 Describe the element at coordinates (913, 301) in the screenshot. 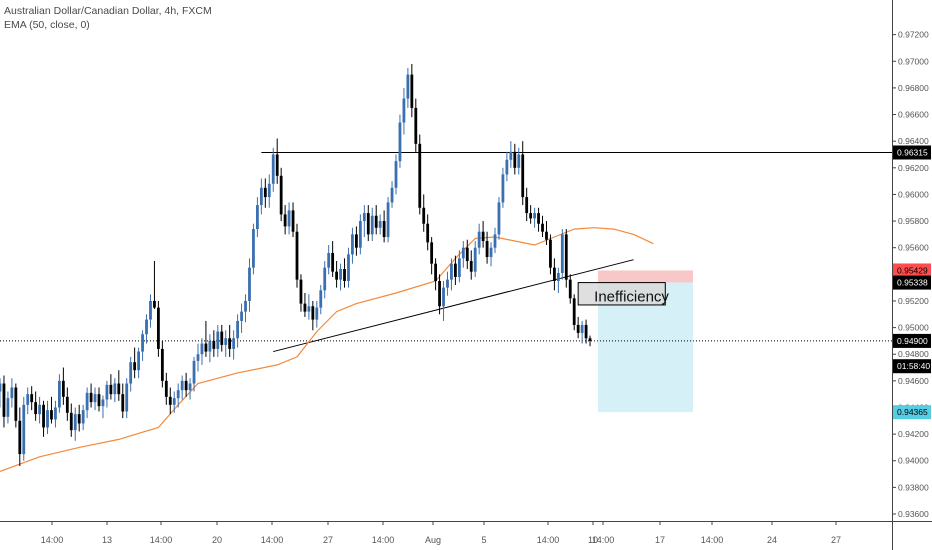

I see `y-tick-label: 0.95200` at that location.